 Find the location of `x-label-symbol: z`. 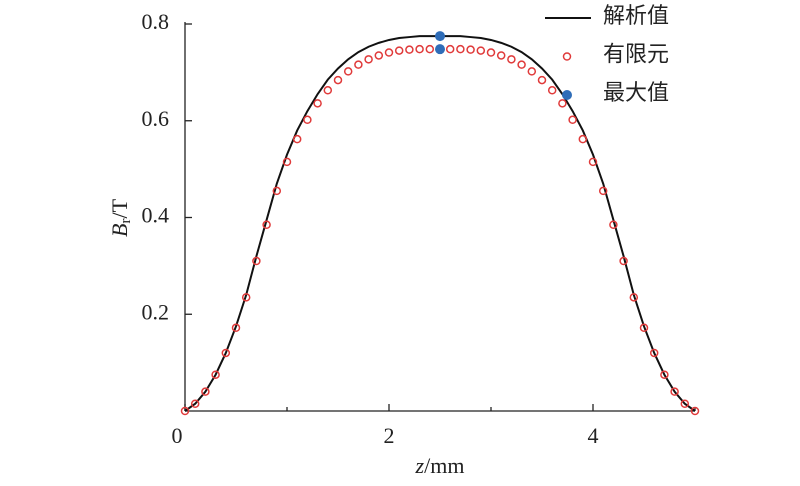

x-label-symbol: z is located at coordinates (420, 465).